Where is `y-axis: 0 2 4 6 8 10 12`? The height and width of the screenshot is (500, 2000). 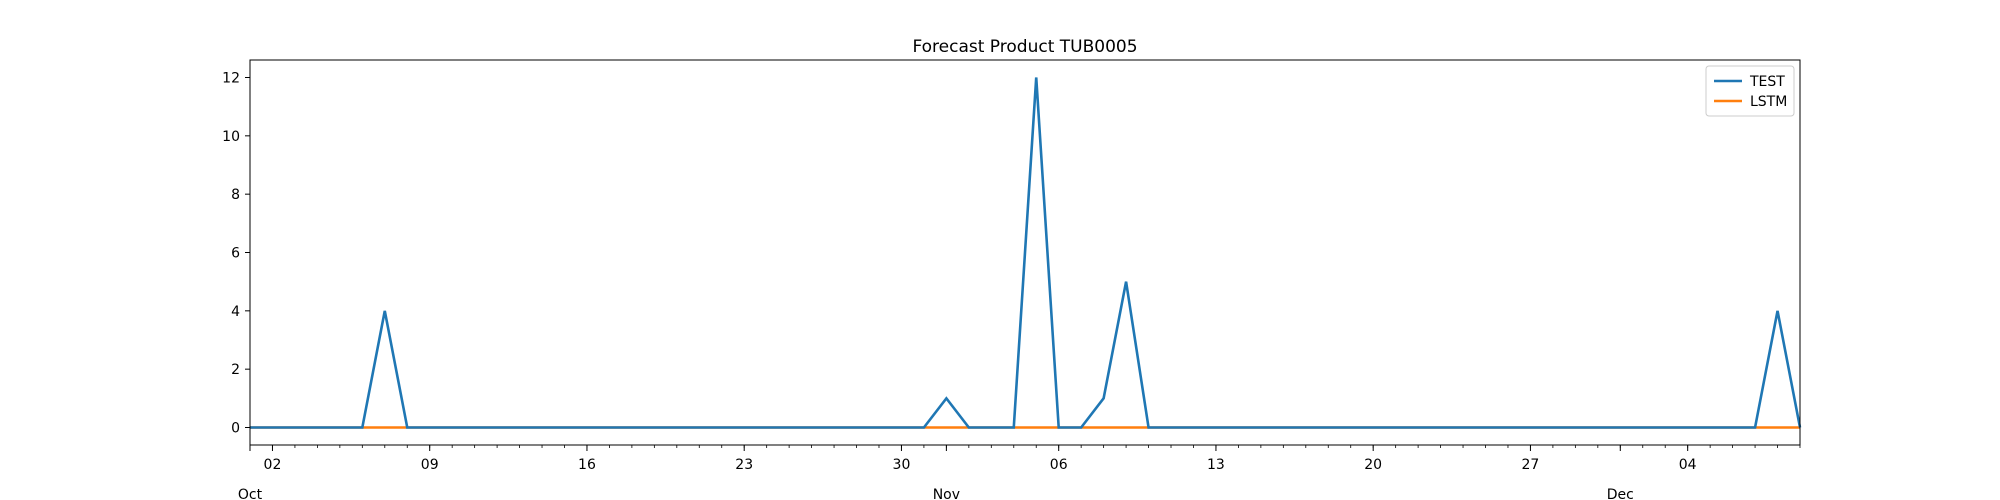
y-axis: 0 2 4 6 8 10 12 is located at coordinates (236, 254).